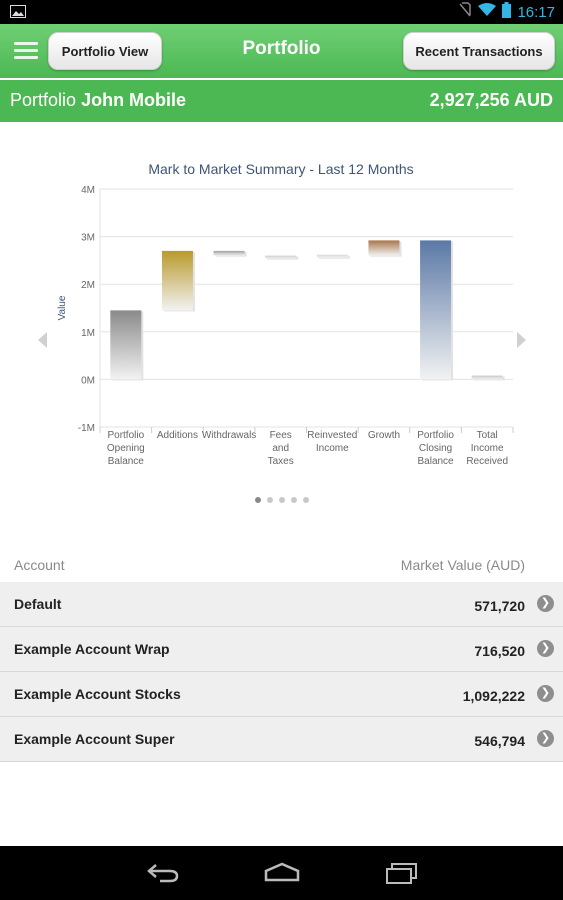  I want to click on col-account-header: Account, so click(39, 565).